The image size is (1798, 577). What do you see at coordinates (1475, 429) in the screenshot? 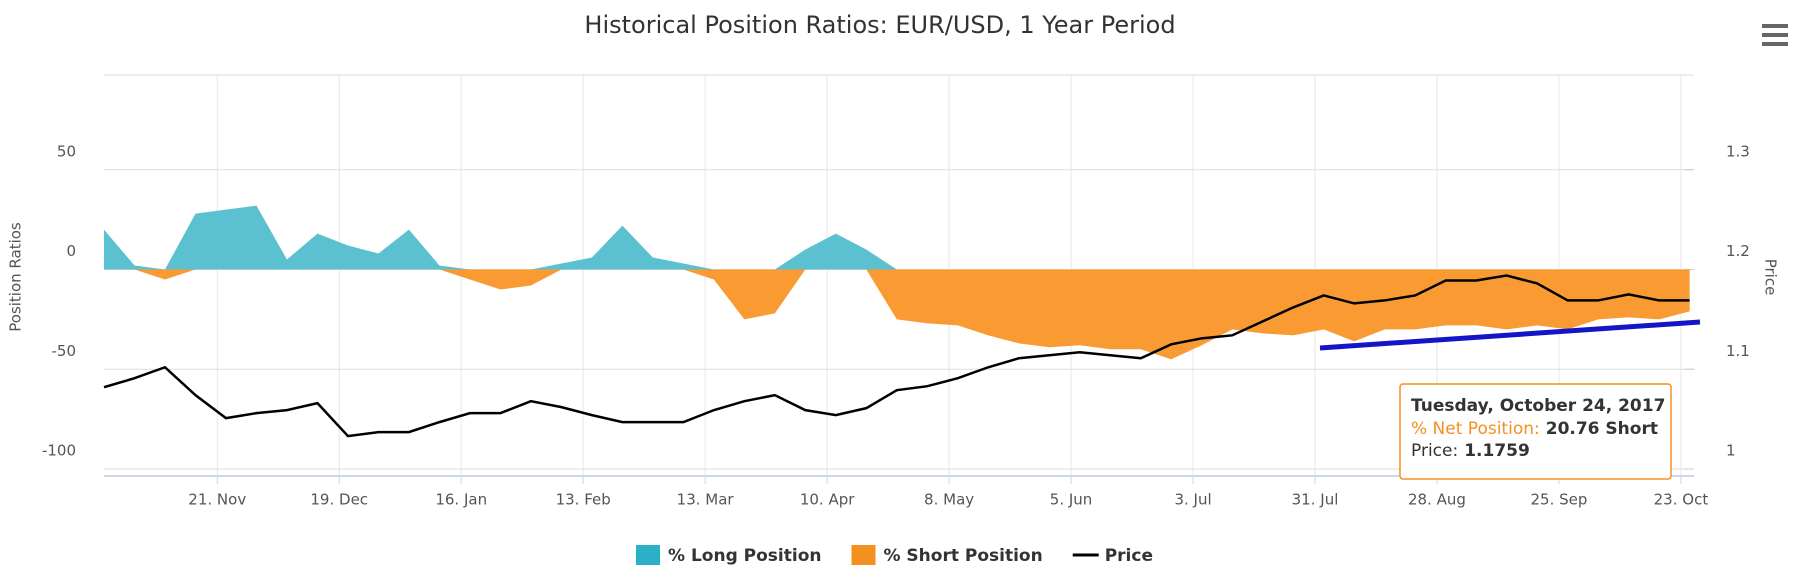
I see `tooltip-label: % Net Position:` at bounding box center [1475, 429].